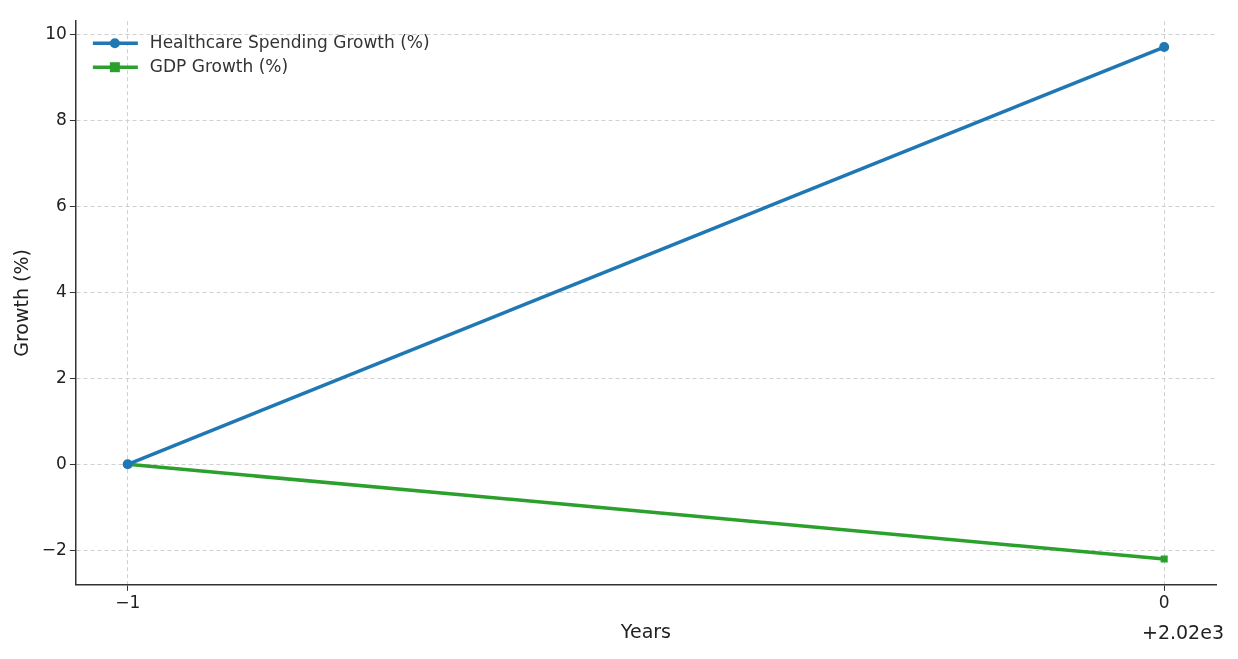 Image resolution: width=1238 pixels, height=659 pixels. Describe the element at coordinates (61, 290) in the screenshot. I see `y-tick-label: 4` at that location.